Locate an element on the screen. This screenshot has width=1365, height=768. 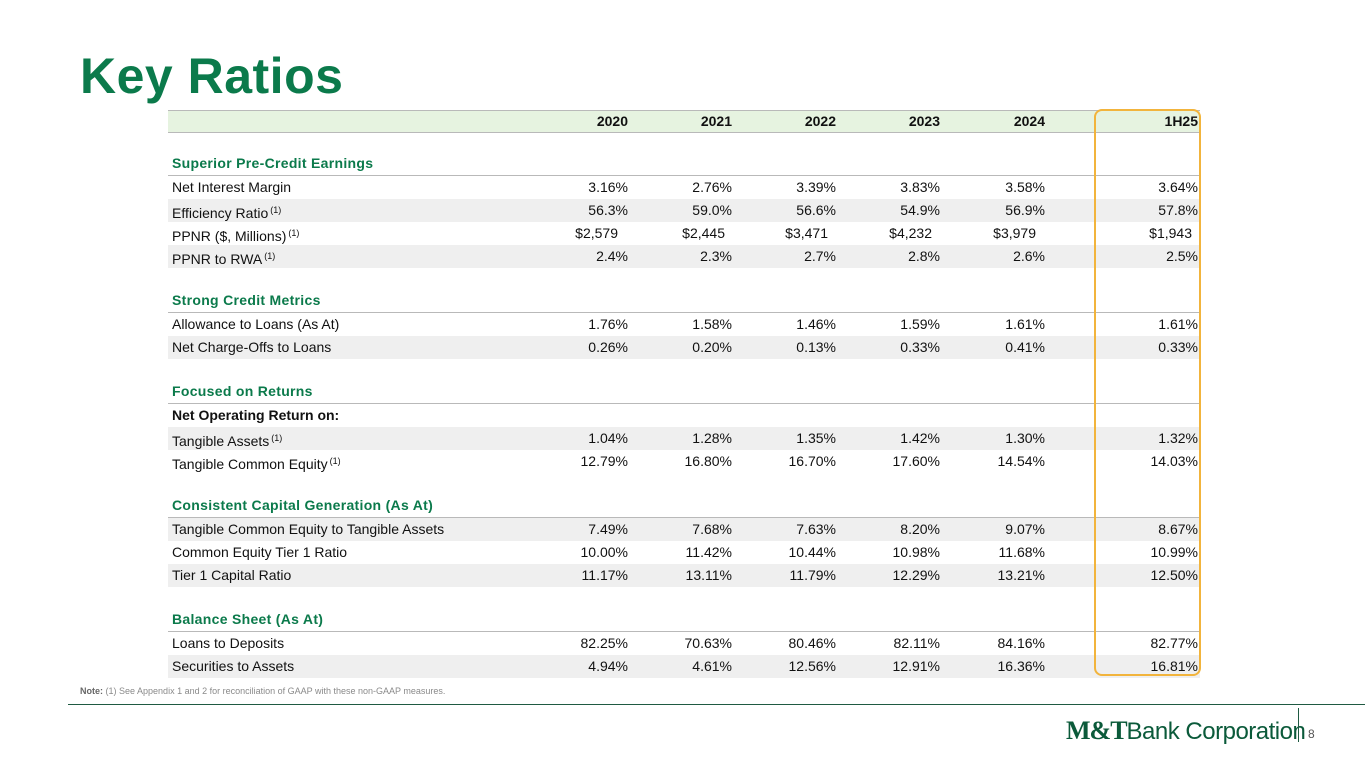
table-cell: 59.0% is located at coordinates (712, 210).